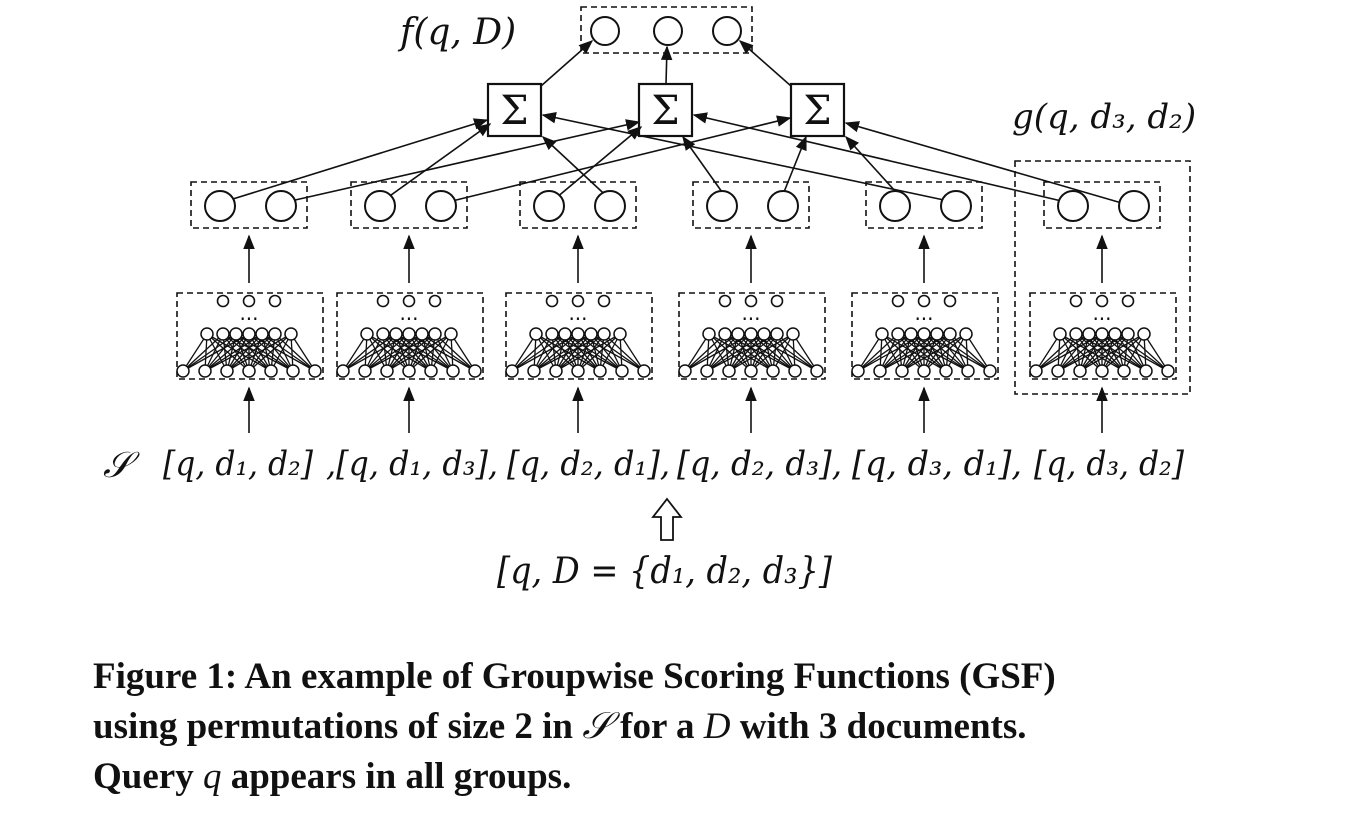  What do you see at coordinates (1104, 117) in the screenshot?
I see `subgroup-function-label: g(q, d₃, d₂)` at bounding box center [1104, 117].